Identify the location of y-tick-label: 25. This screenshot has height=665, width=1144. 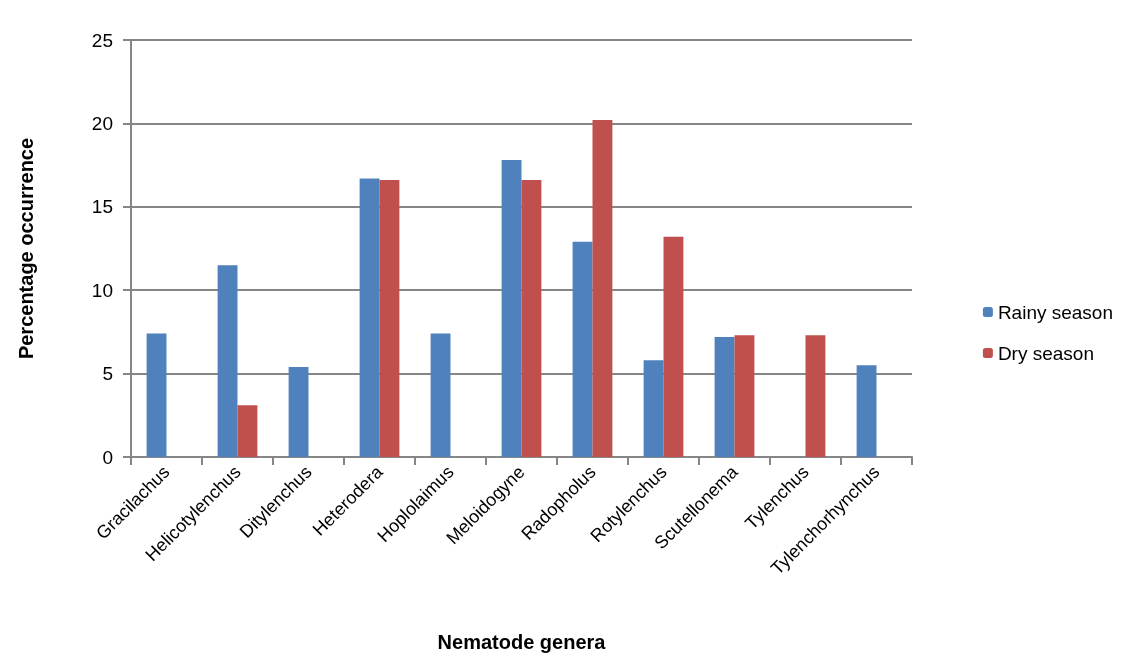
(102, 40).